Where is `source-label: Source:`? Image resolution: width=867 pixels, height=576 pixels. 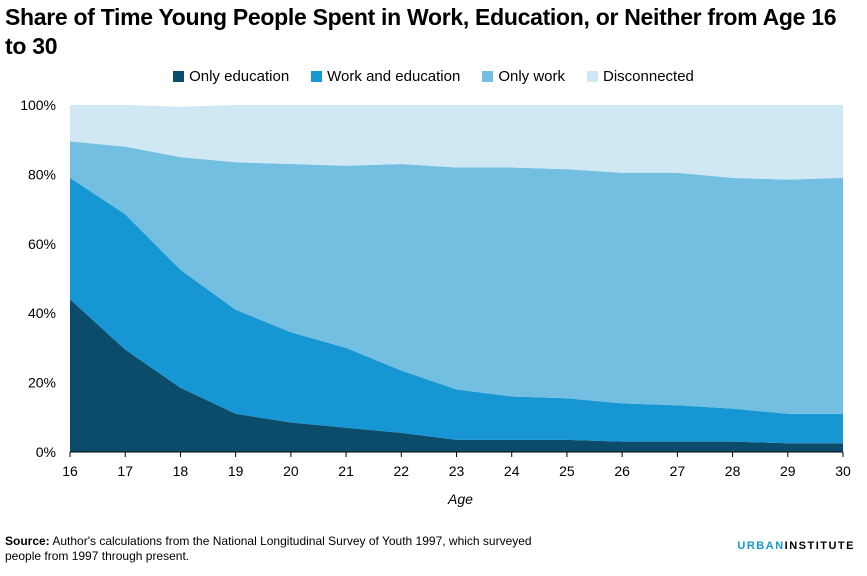 source-label: Source: is located at coordinates (27, 541).